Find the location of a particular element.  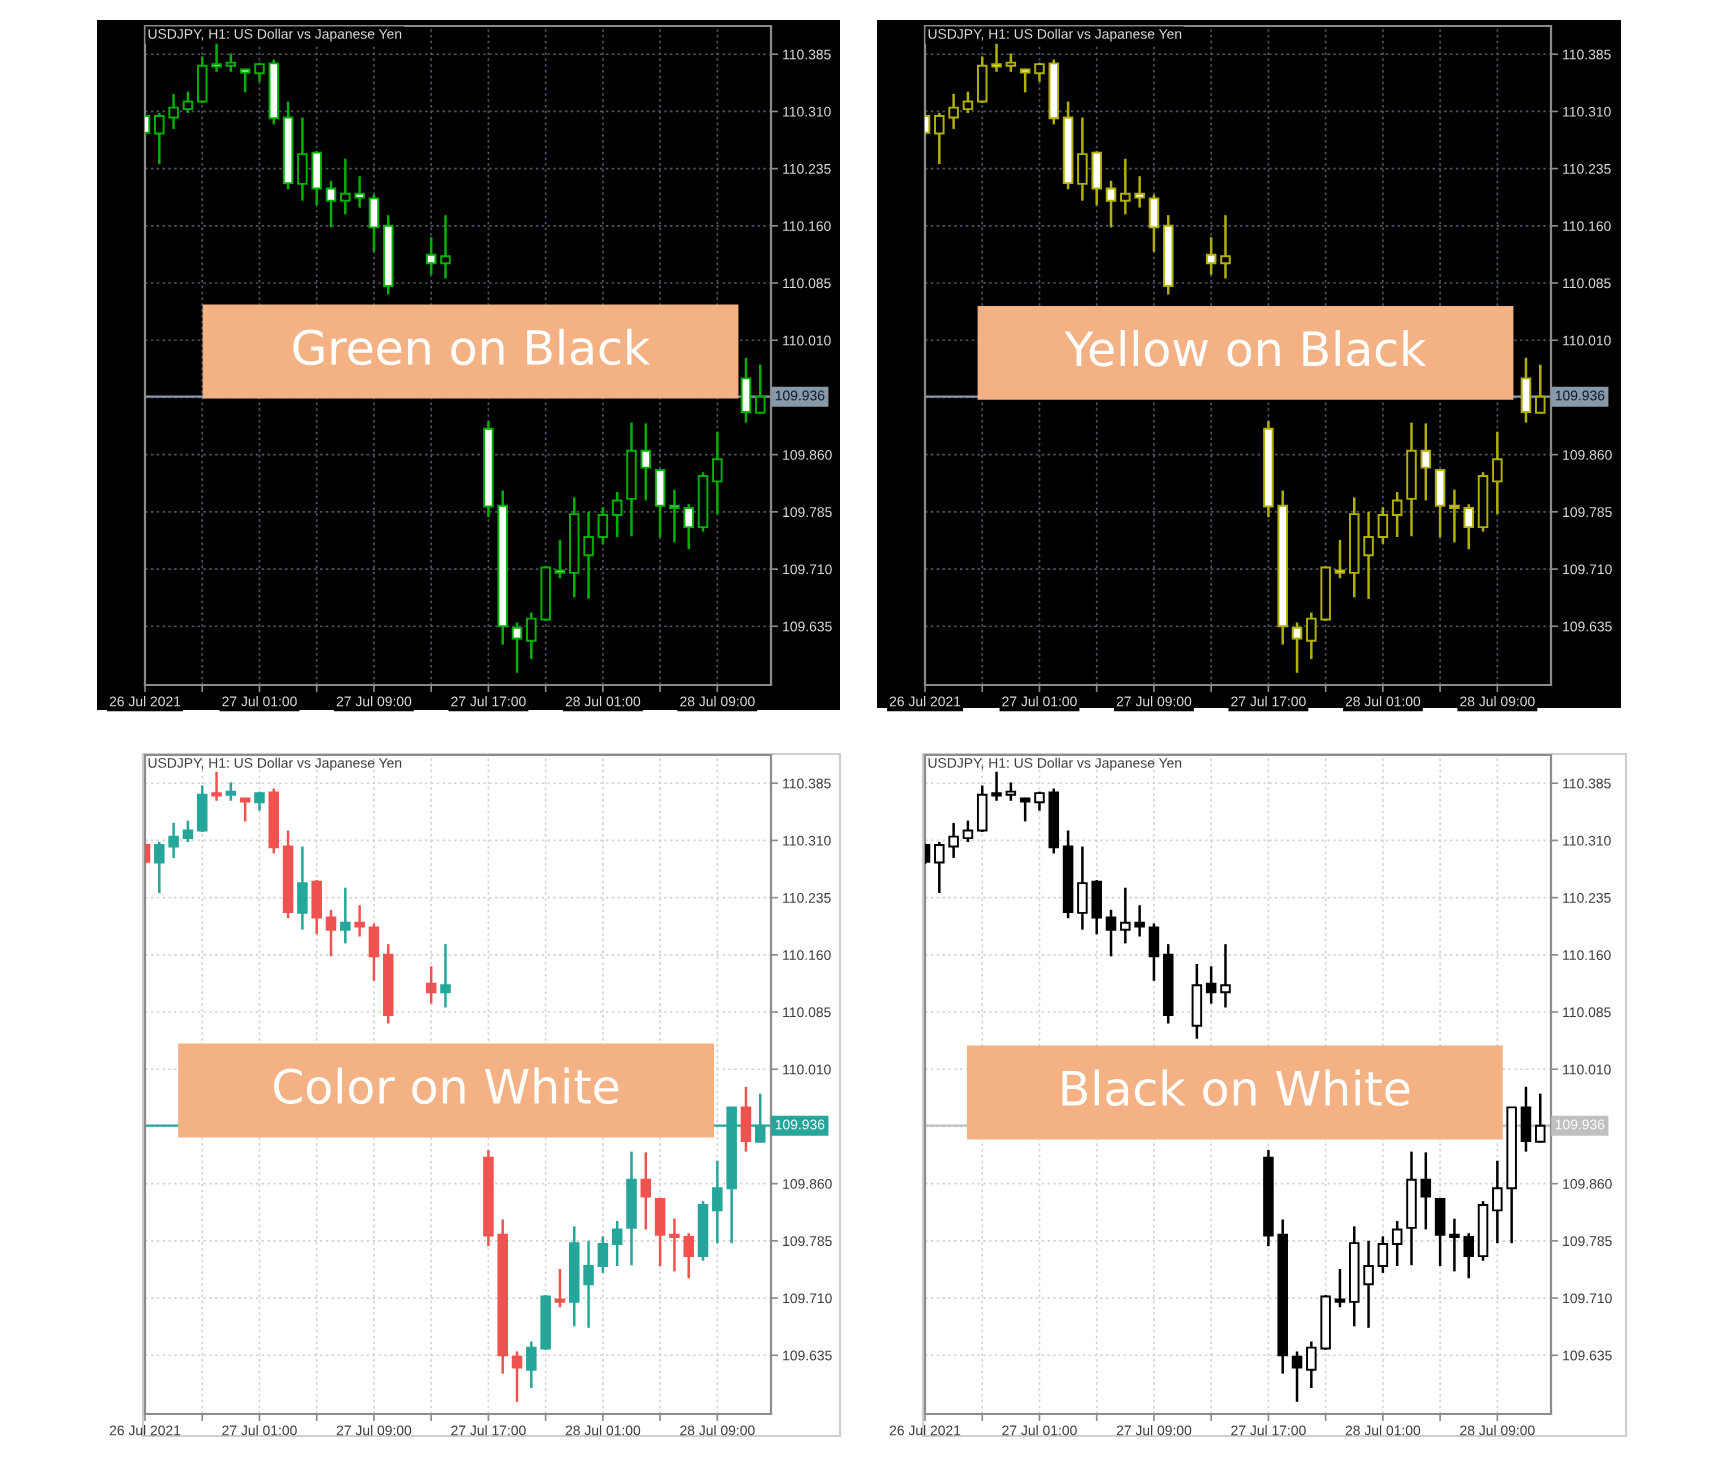

annotation: Color on White is located at coordinates (446, 1086).